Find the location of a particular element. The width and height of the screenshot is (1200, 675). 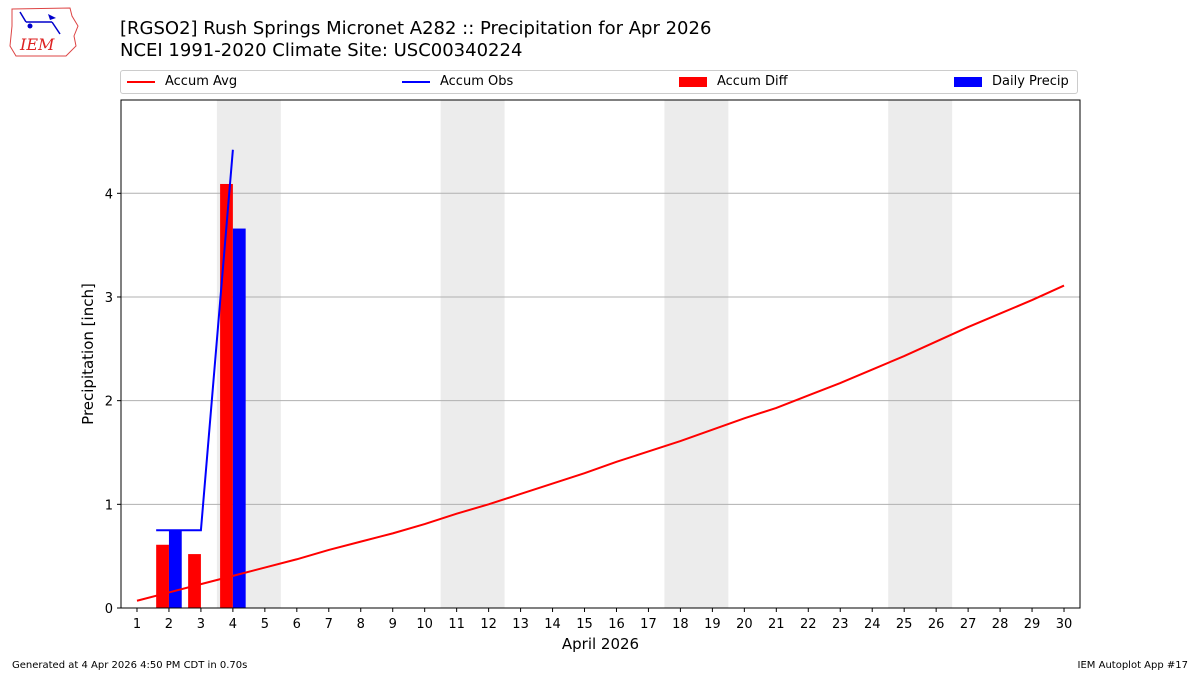

x-tick-label: 14 is located at coordinates (552, 624).